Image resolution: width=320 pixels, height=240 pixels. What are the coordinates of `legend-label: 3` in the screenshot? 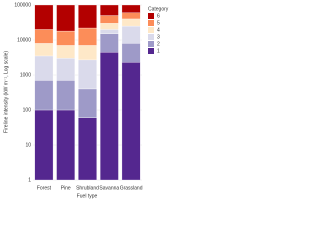 It's located at (158, 37).